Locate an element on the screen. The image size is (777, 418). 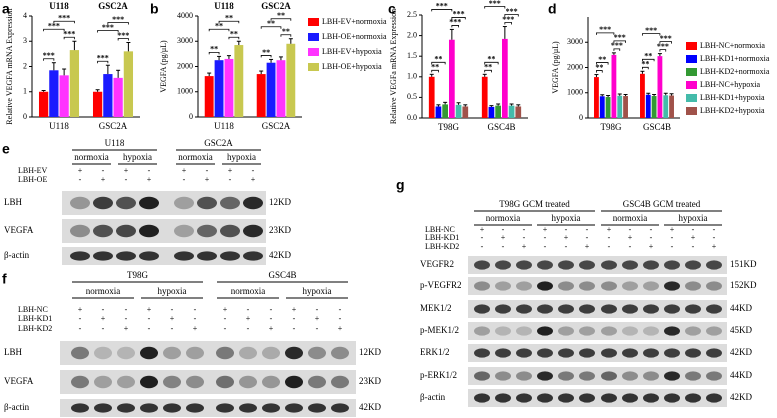
panel-label: g is located at coordinates (400, 185).